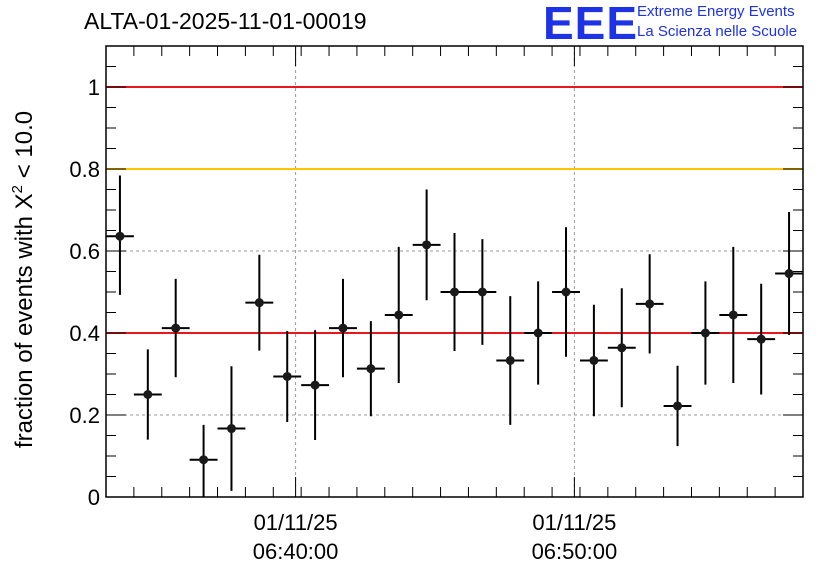  What do you see at coordinates (24, 320) in the screenshot?
I see `y-axis-label-prefix: fraction of events with X` at bounding box center [24, 320].